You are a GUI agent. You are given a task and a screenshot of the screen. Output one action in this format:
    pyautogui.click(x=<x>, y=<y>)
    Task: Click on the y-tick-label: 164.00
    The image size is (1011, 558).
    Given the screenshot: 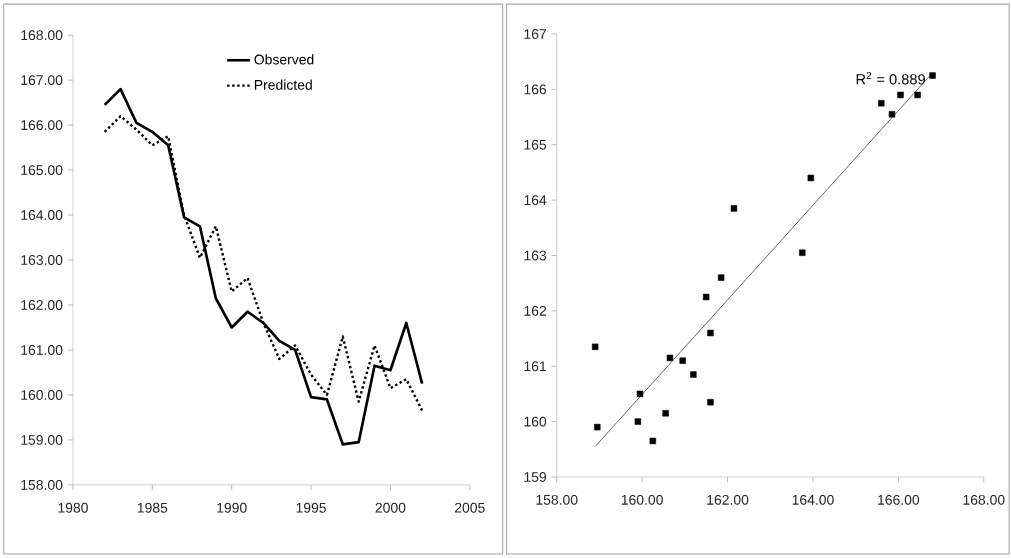 What is the action you would take?
    pyautogui.click(x=42, y=215)
    